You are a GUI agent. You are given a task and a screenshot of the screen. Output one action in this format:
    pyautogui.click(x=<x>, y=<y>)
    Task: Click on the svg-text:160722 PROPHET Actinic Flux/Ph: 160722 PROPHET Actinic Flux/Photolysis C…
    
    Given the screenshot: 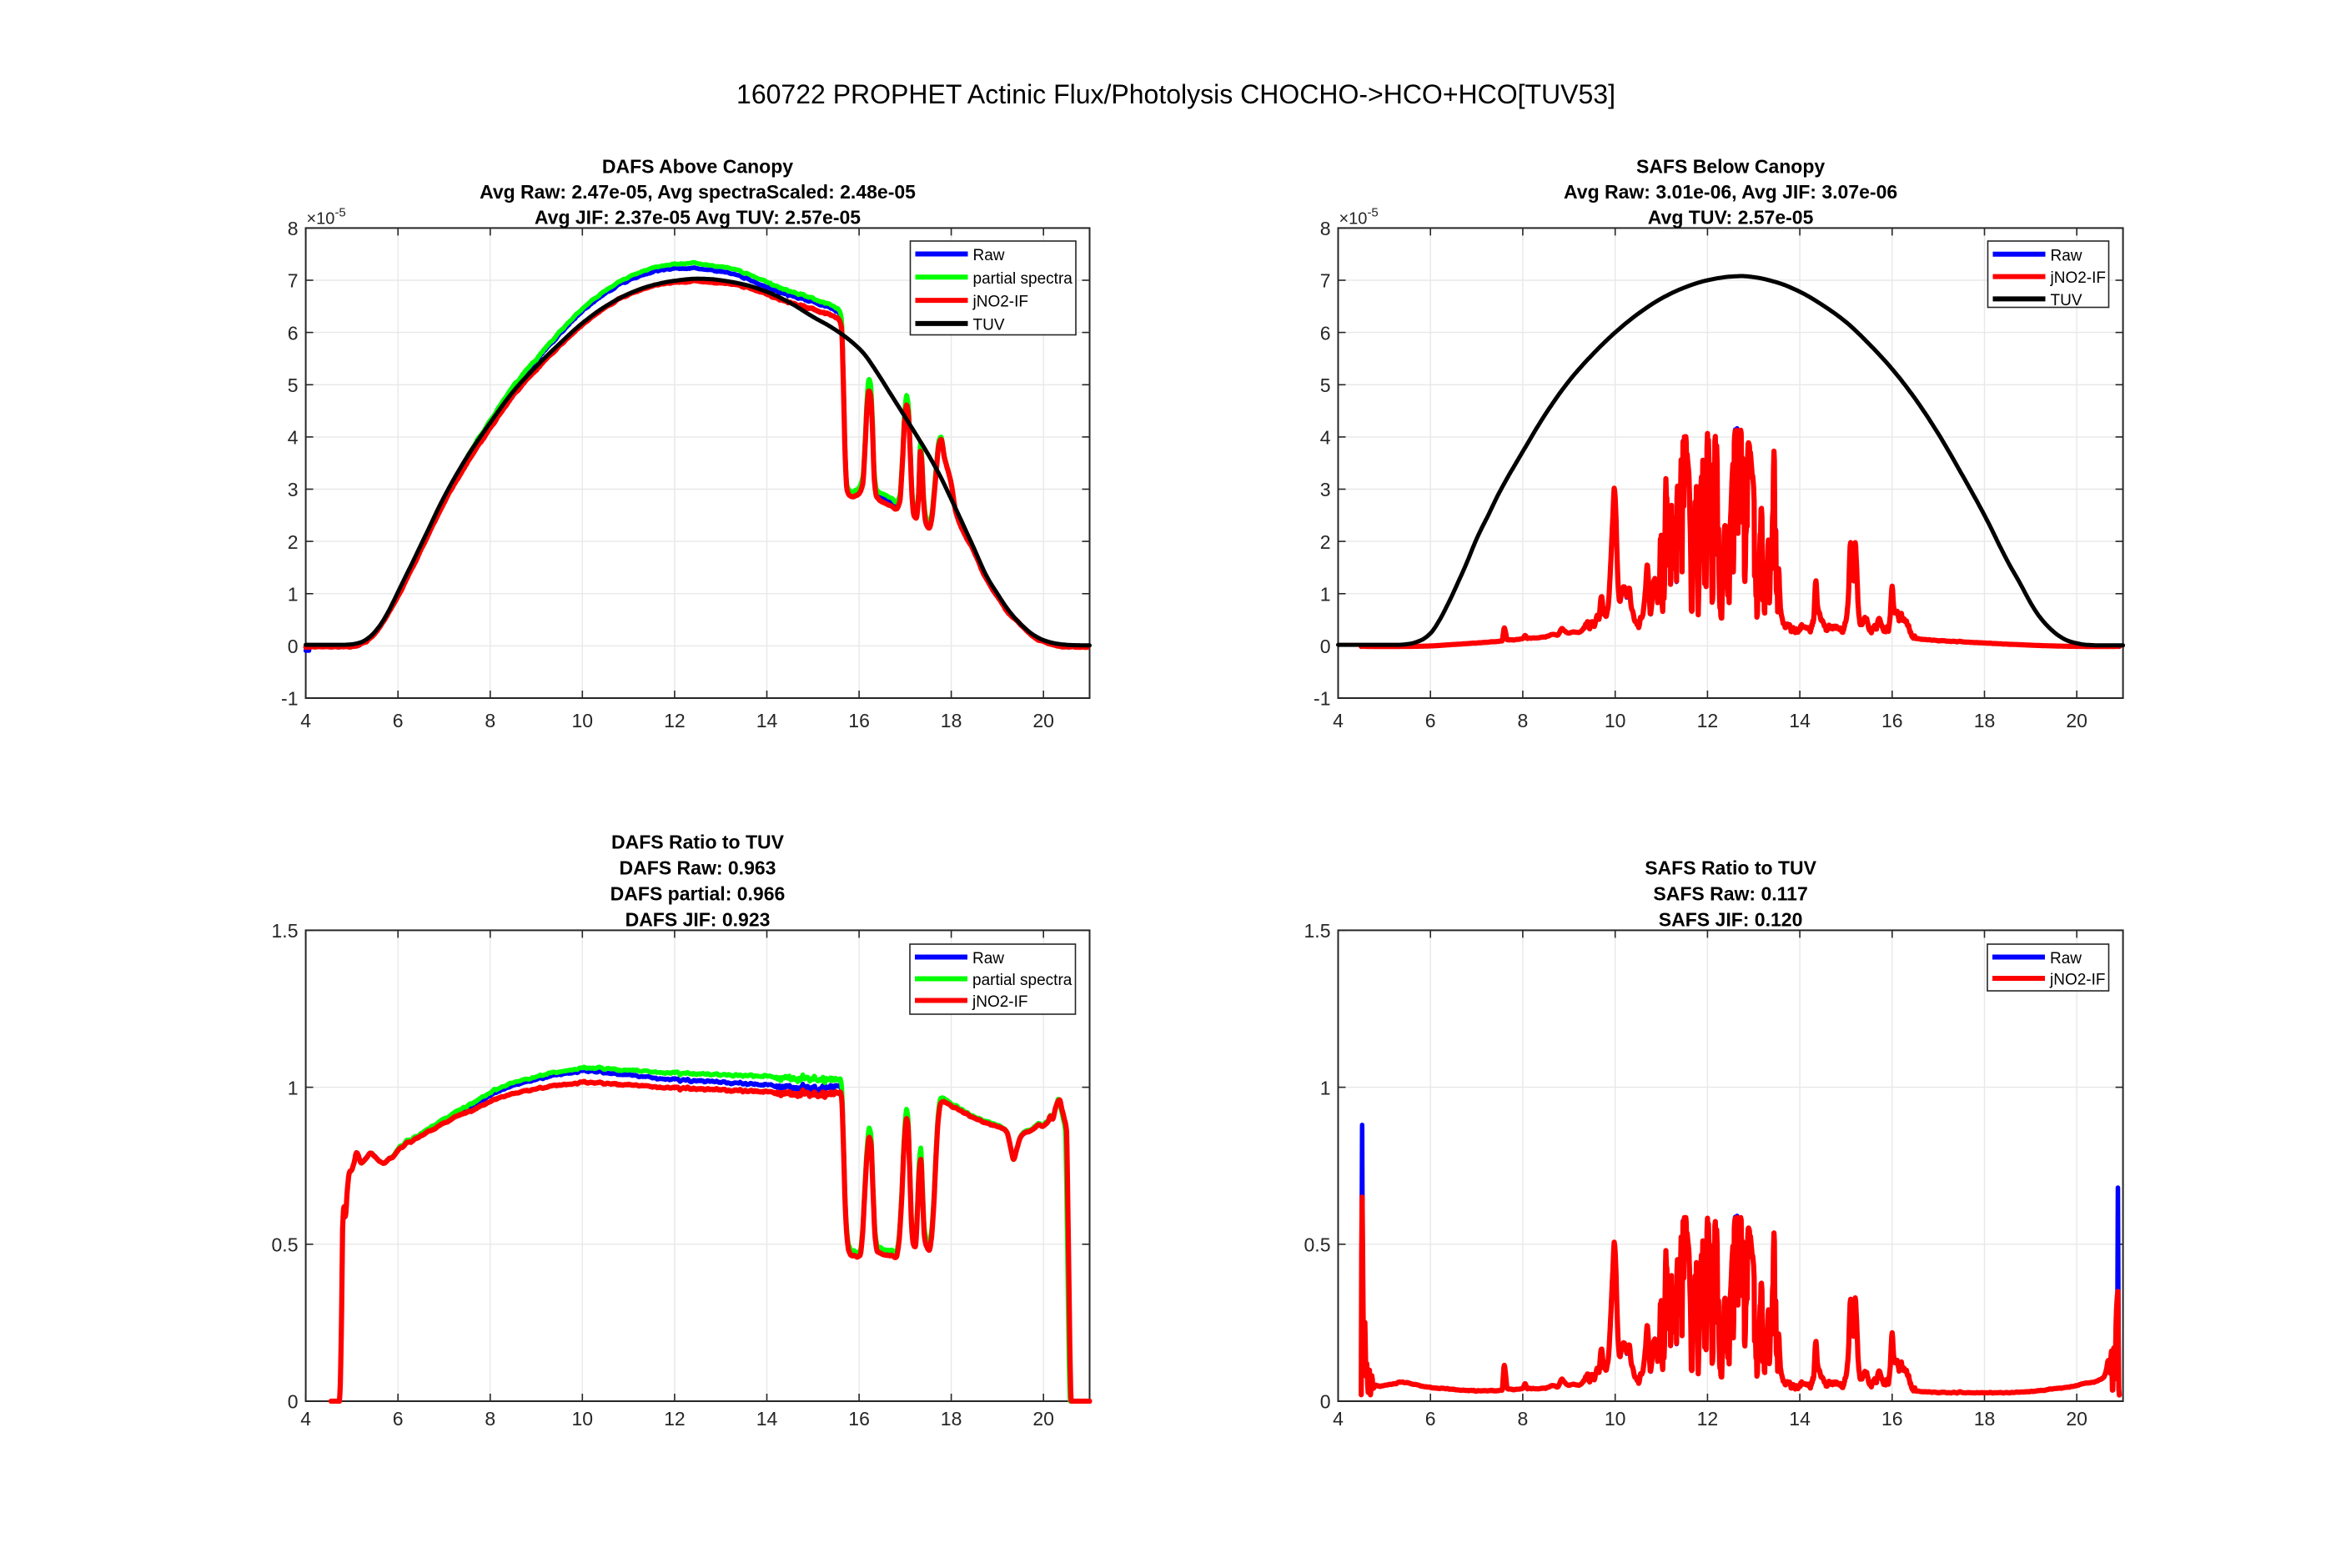 What is the action you would take?
    pyautogui.click(x=1175, y=94)
    